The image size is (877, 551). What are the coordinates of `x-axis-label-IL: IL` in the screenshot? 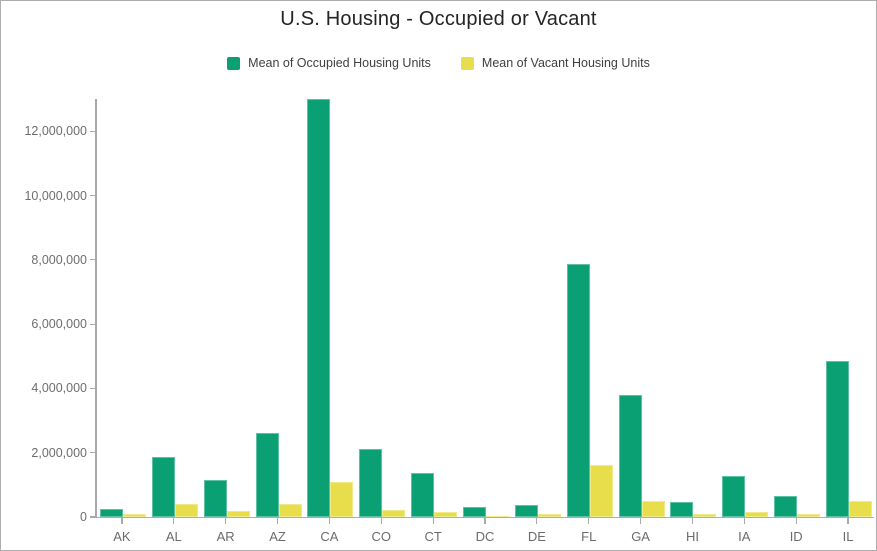 It's located at (848, 536).